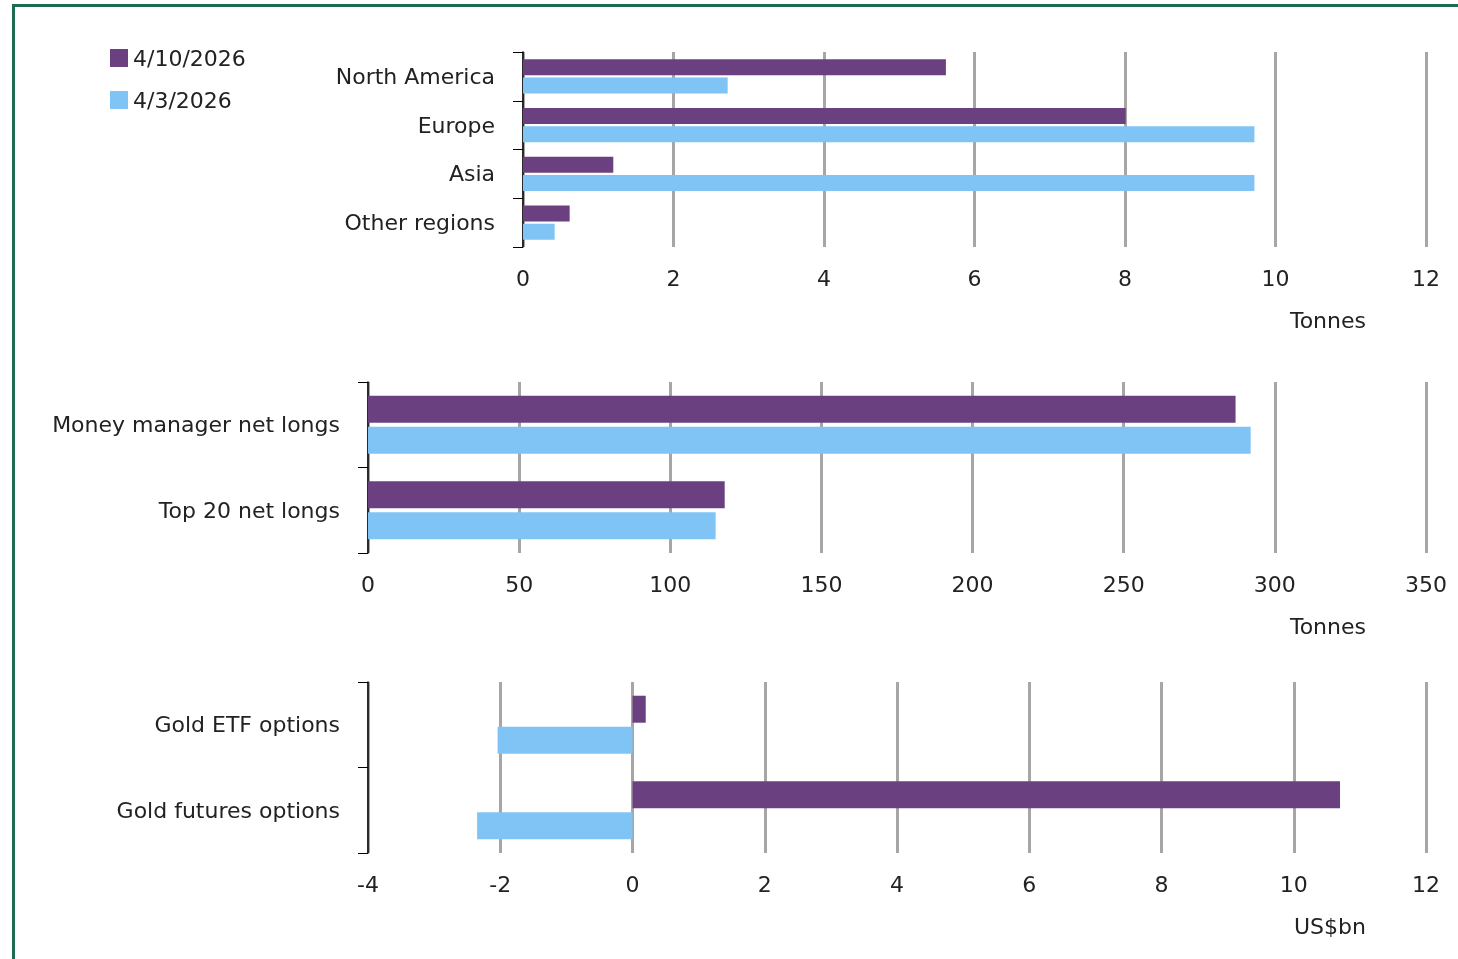  Describe the element at coordinates (415, 76) in the screenshot. I see `y-tick-label: North America` at that location.